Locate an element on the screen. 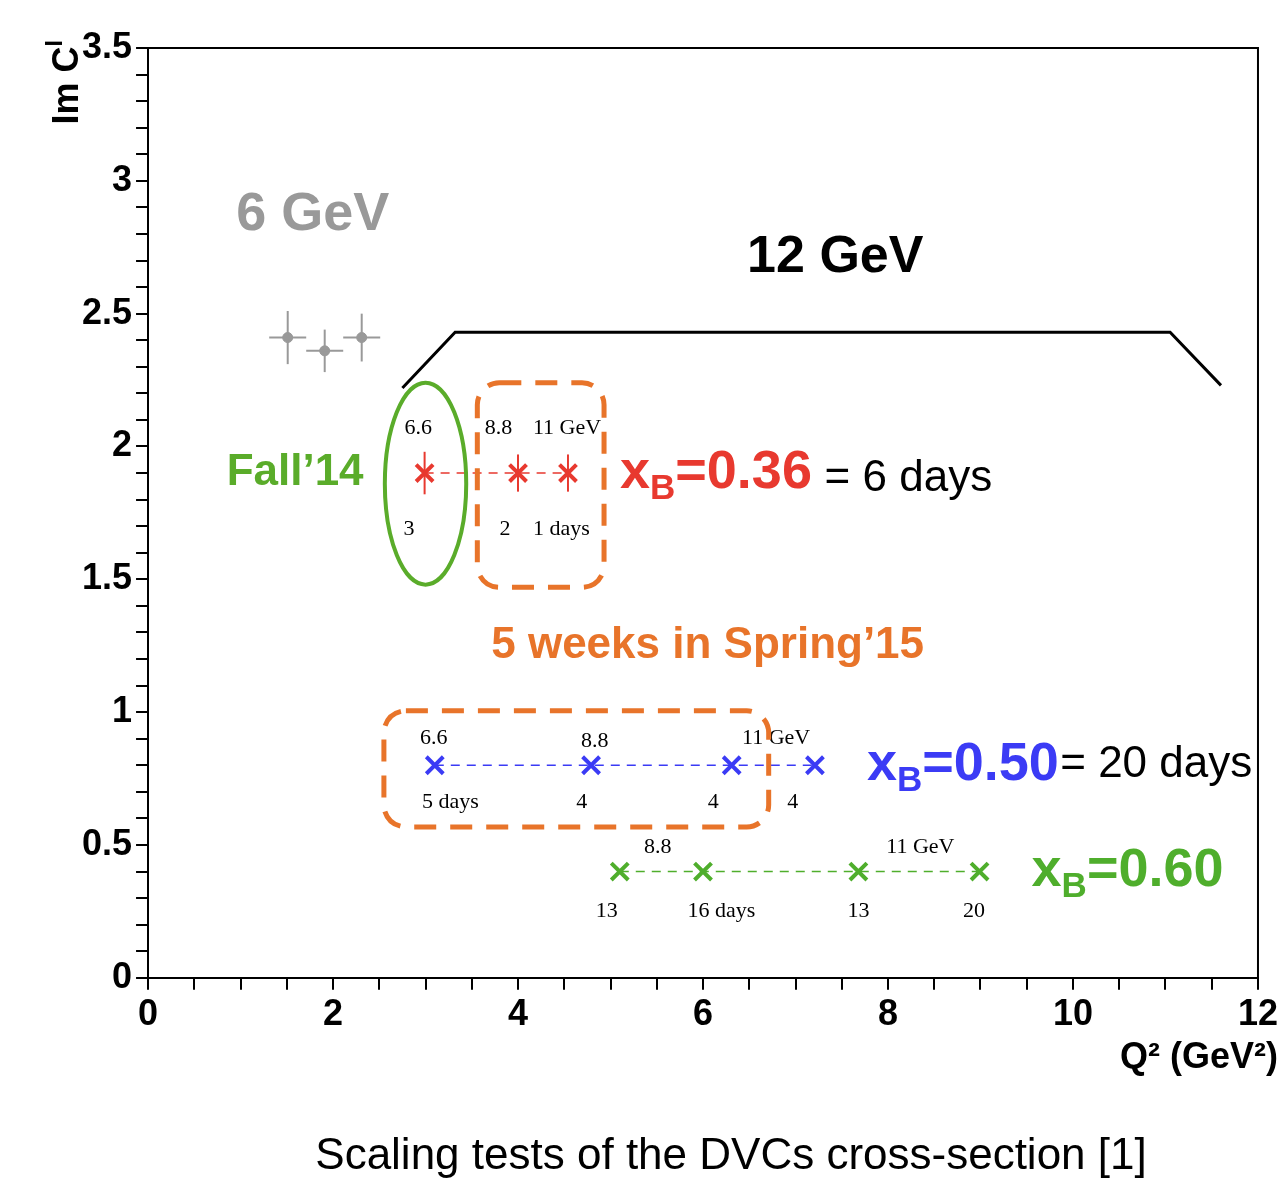 The image size is (1282, 1181). y-tick-label: 3 is located at coordinates (122, 178).